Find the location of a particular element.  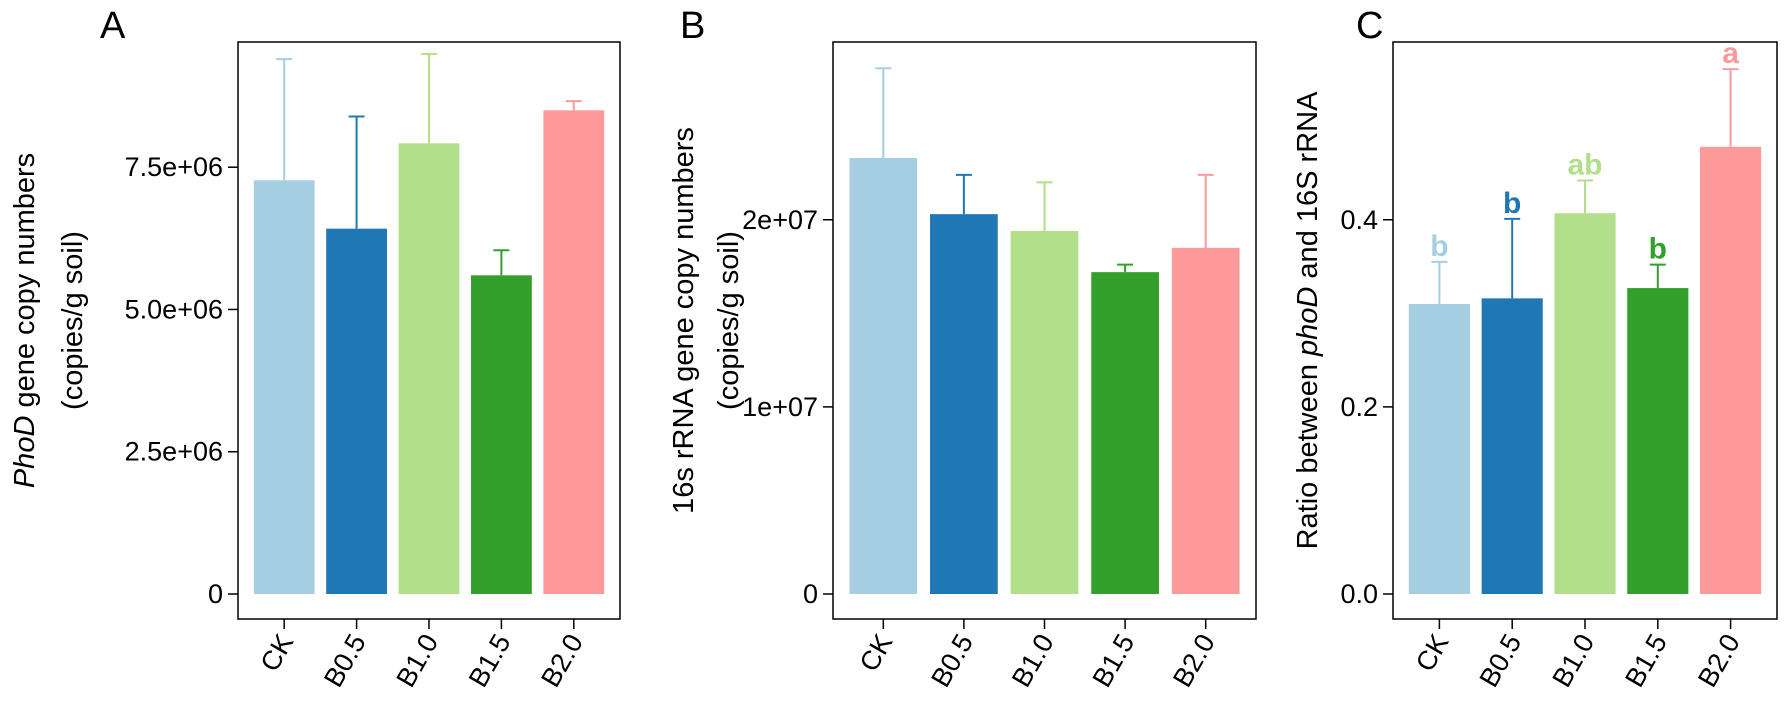

significance-letter: a is located at coordinates (1730, 53).